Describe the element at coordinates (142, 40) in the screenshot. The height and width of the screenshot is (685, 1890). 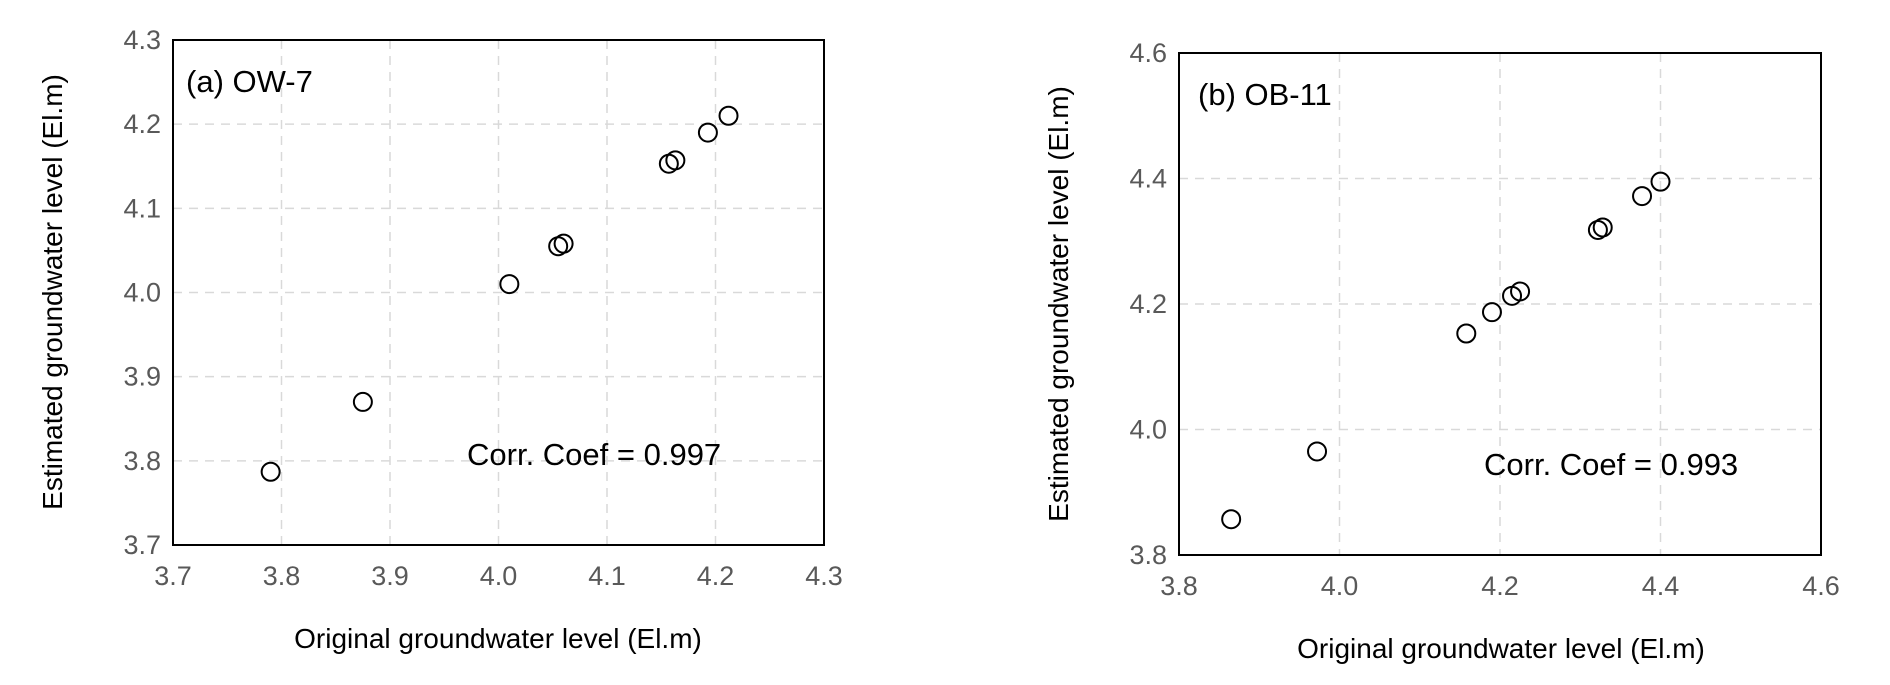
I see `y-tick-label: 4.3` at that location.